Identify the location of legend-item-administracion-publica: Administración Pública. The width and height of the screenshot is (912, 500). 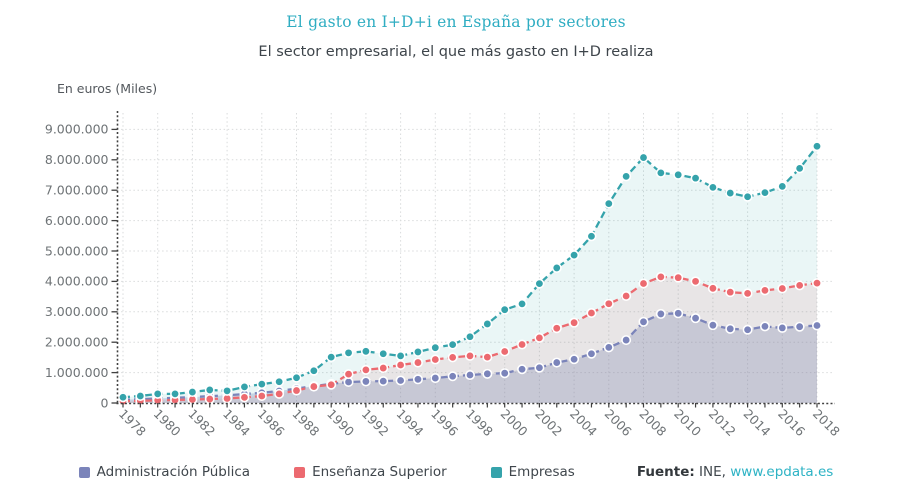
(164, 472).